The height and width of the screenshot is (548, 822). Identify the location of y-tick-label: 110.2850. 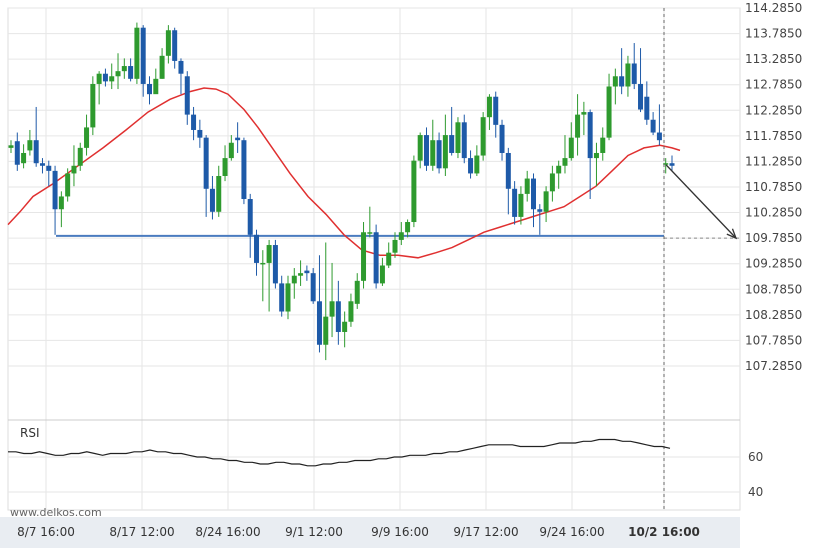
(773, 213).